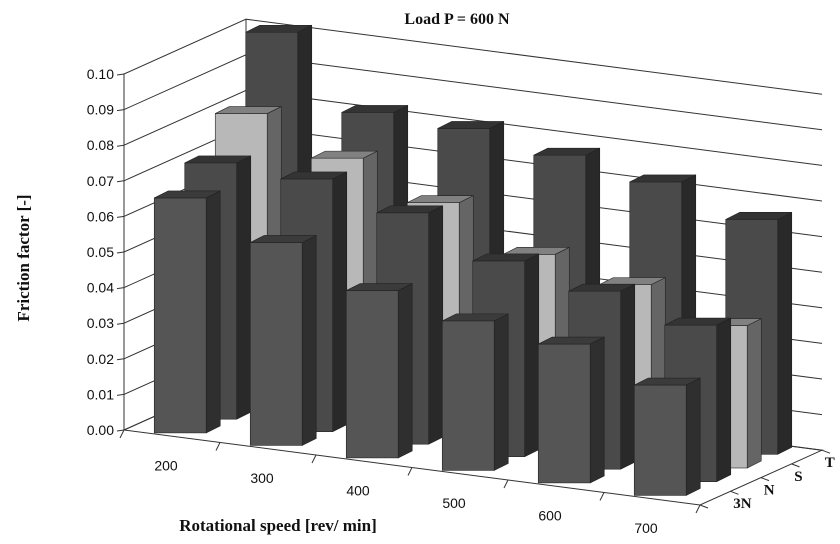 Image resolution: width=840 pixels, height=544 pixels. What do you see at coordinates (646, 528) in the screenshot?
I see `x-tick-label: 700` at bounding box center [646, 528].